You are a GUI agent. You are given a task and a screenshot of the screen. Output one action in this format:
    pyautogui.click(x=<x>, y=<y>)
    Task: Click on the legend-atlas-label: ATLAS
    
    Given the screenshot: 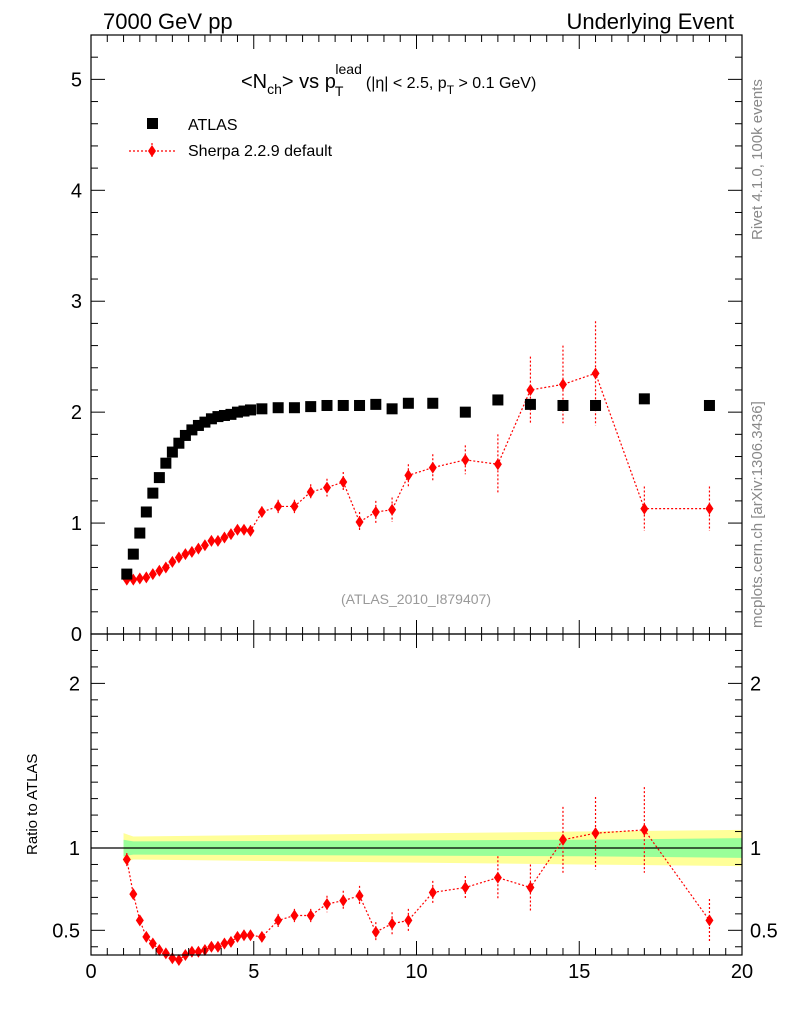 What is the action you would take?
    pyautogui.click(x=213, y=125)
    